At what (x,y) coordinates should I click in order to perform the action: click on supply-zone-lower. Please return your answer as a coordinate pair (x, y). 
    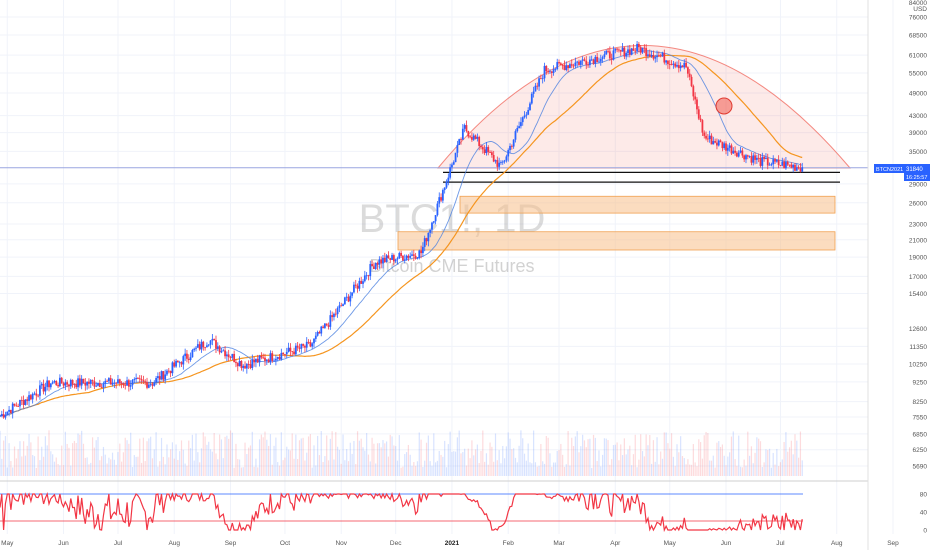
    Looking at the image, I should click on (616, 241).